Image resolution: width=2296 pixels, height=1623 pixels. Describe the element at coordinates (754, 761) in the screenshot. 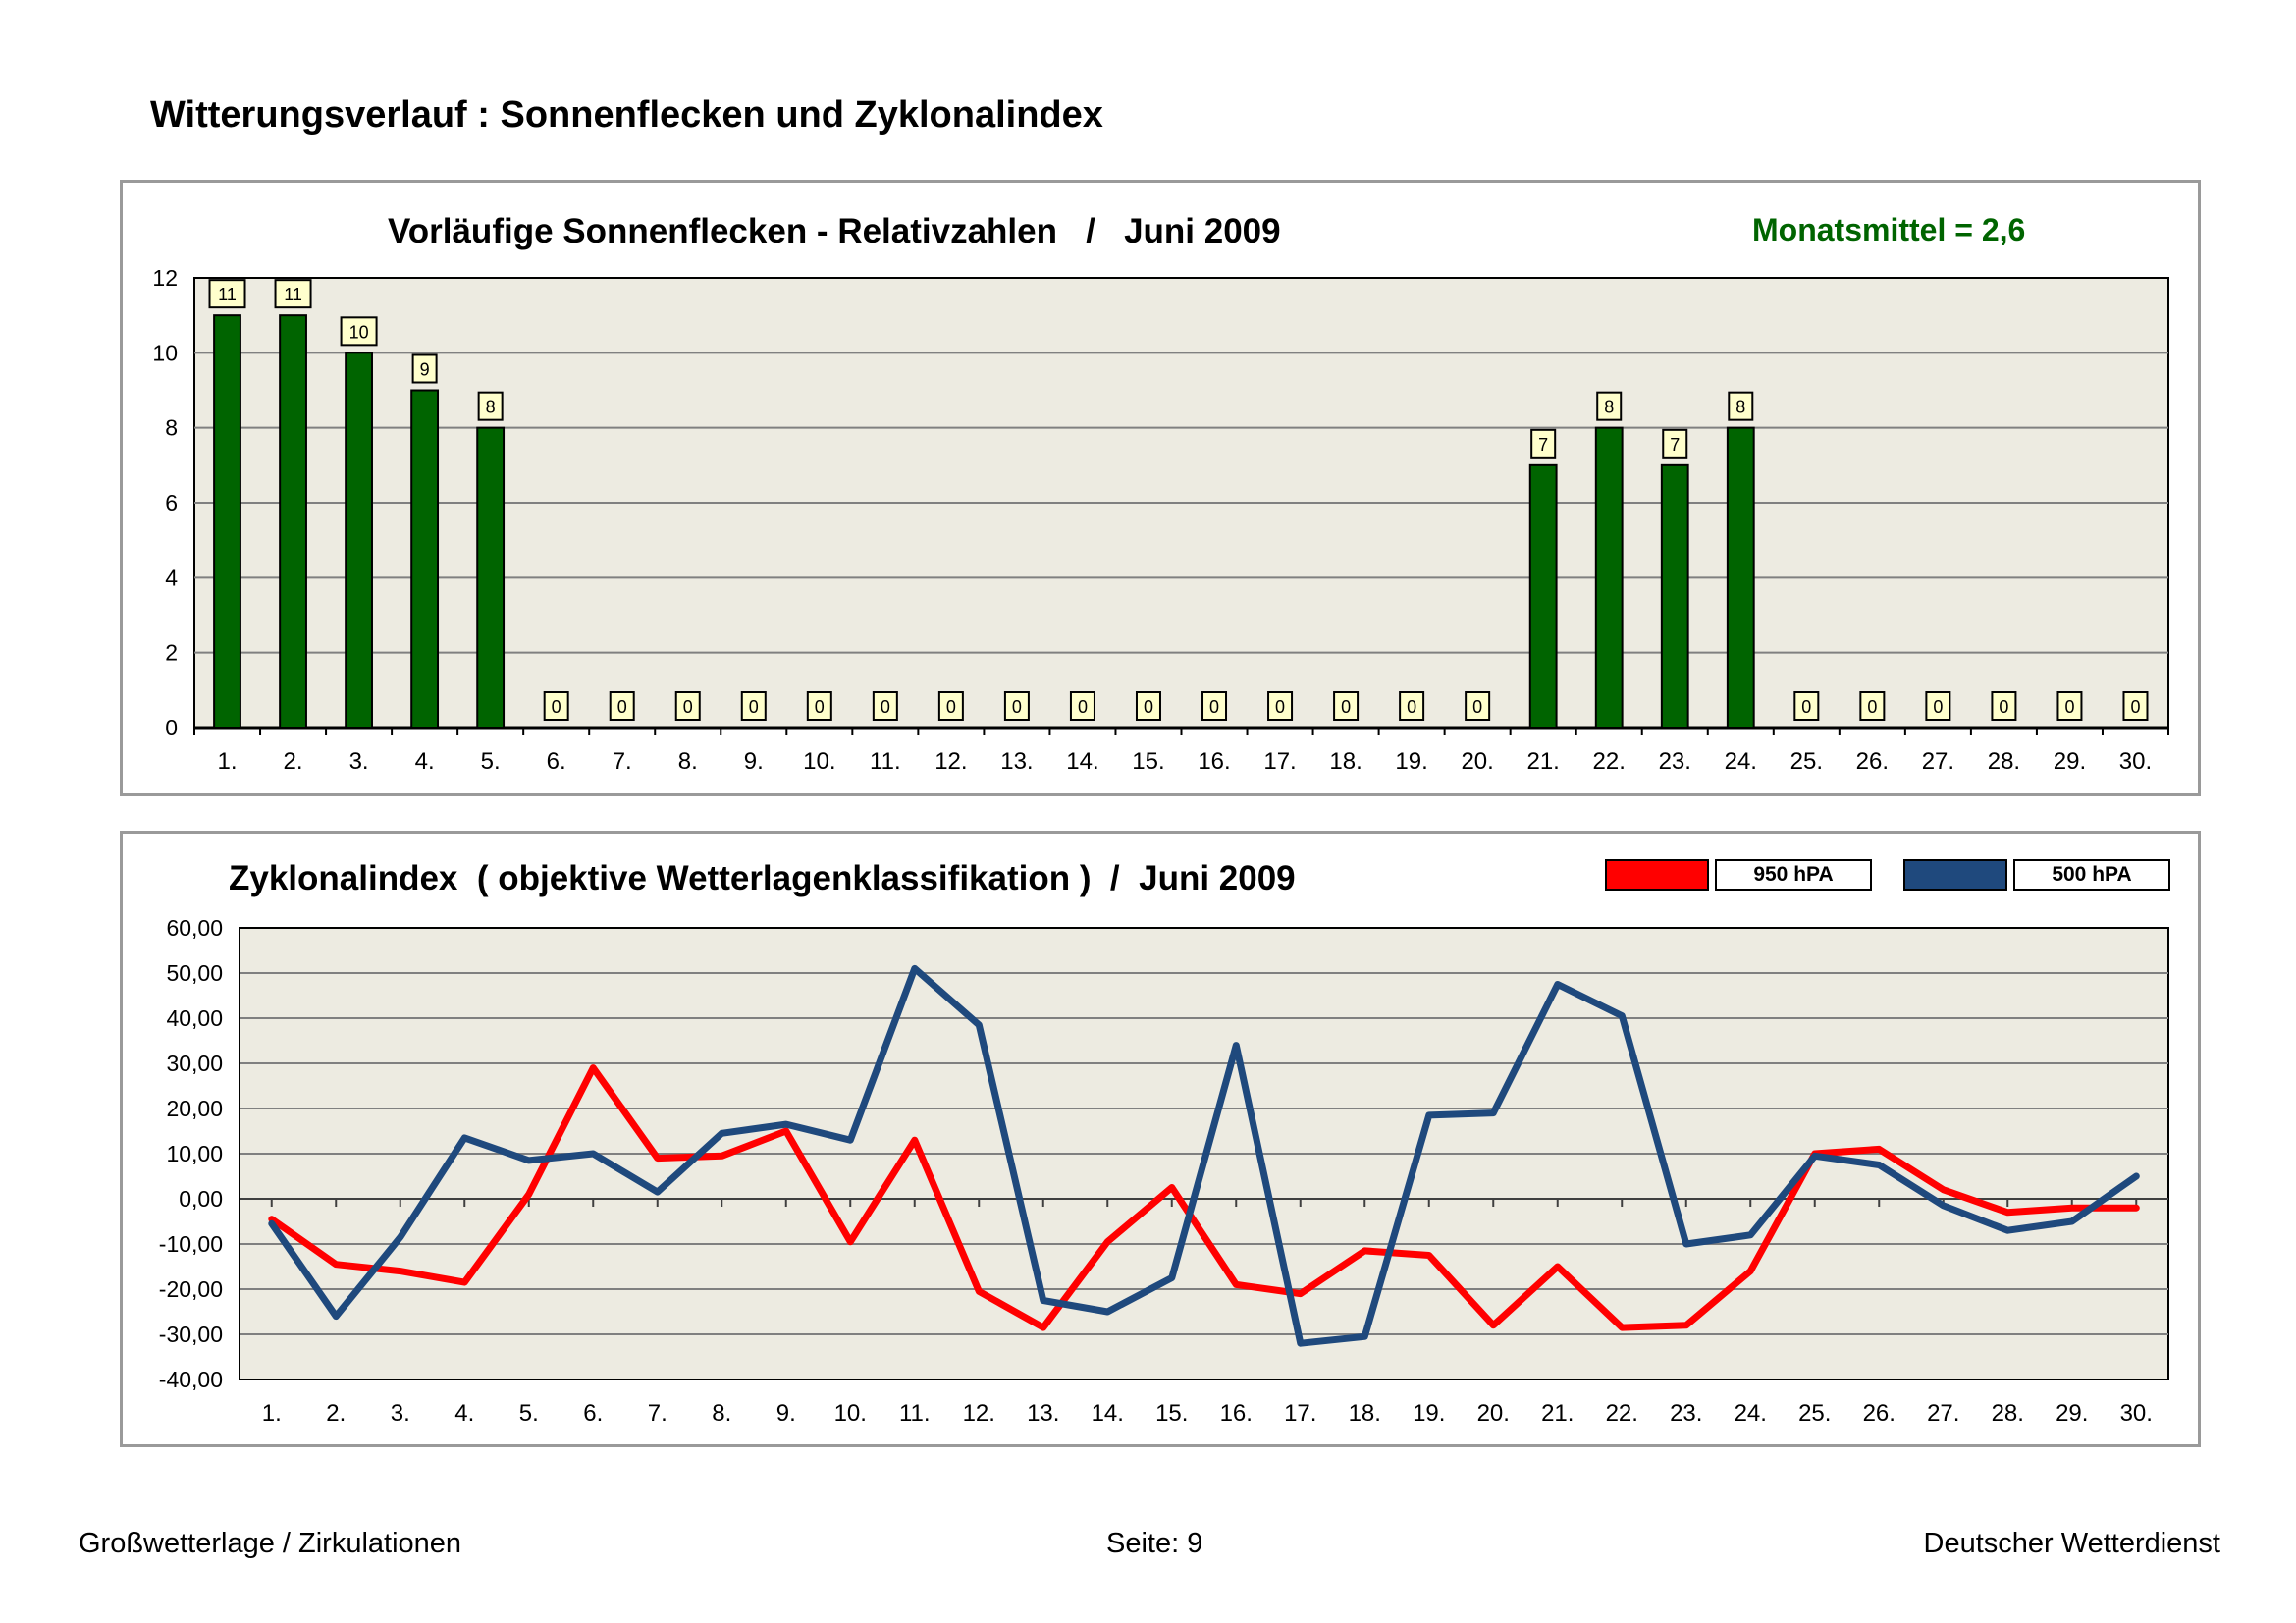

I see `x-tick-label: 9.` at that location.